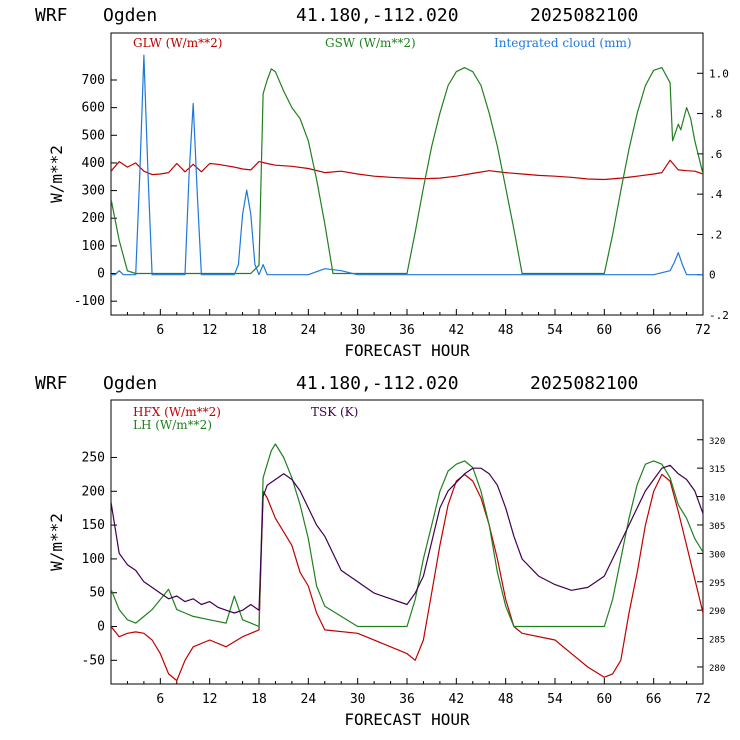 Image resolution: width=740 pixels, height=740 pixels. What do you see at coordinates (719, 73) in the screenshot?
I see `y2-tick-label: 1.0` at bounding box center [719, 73].